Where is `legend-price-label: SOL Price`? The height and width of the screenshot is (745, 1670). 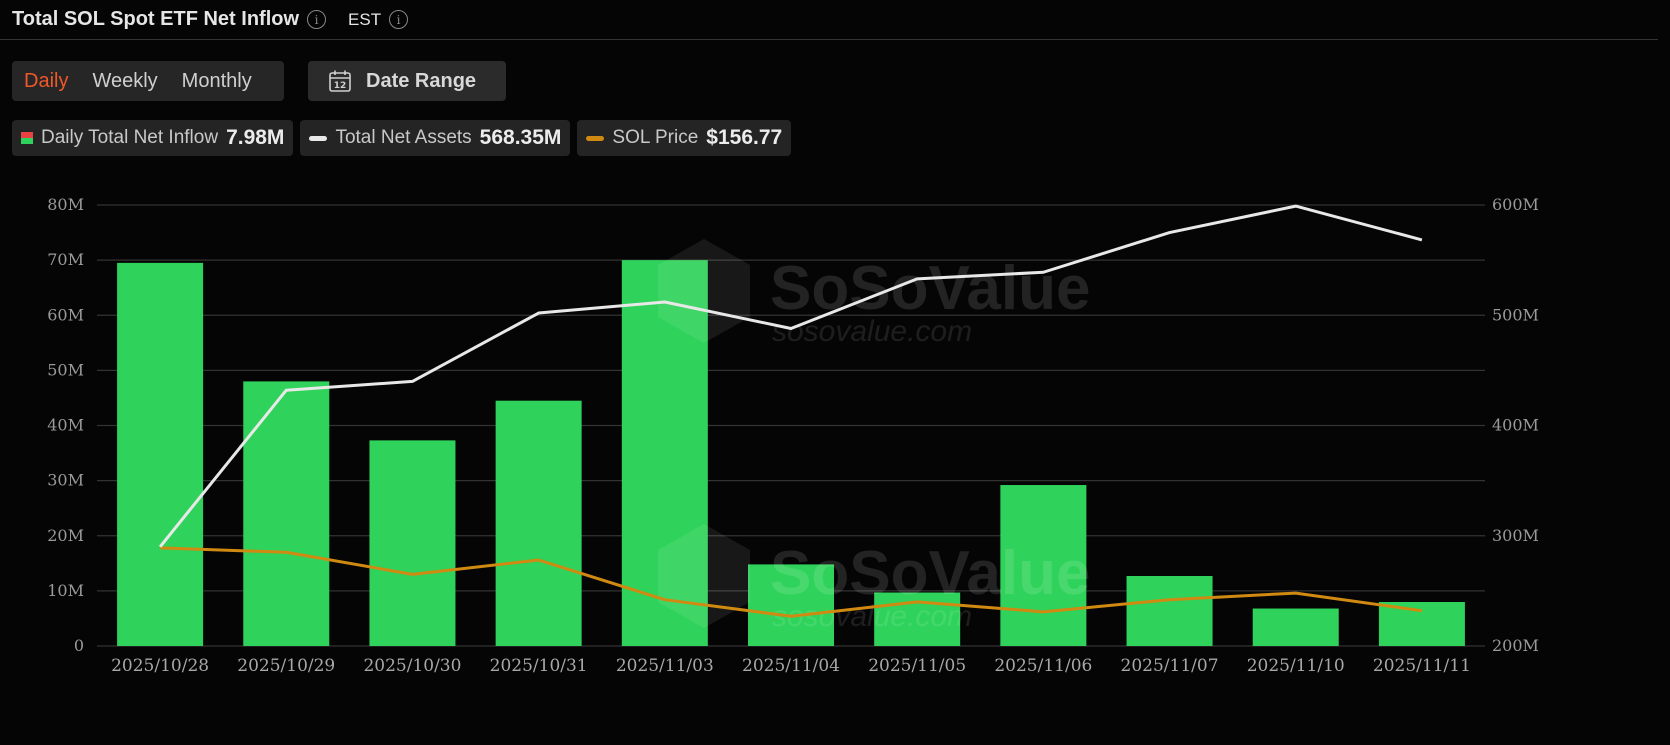
legend-price-label: SOL Price is located at coordinates (655, 137).